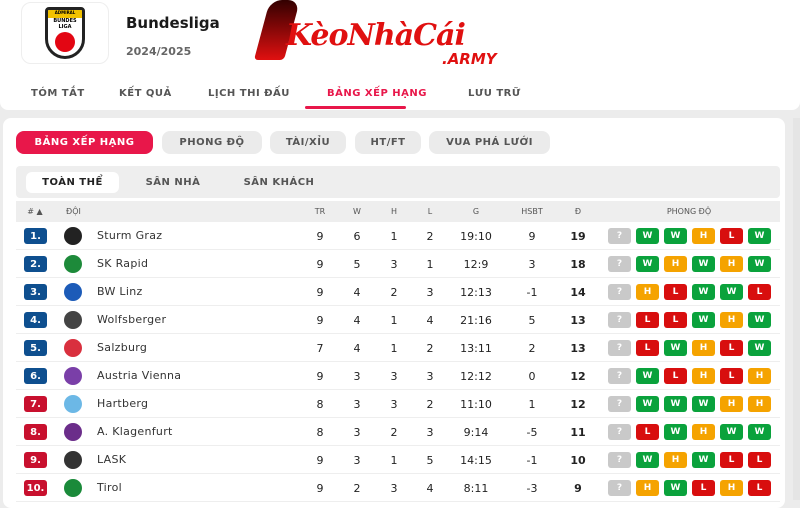 The width and height of the screenshot is (800, 508). I want to click on tab-4: LƯU TRỮ, so click(494, 93).